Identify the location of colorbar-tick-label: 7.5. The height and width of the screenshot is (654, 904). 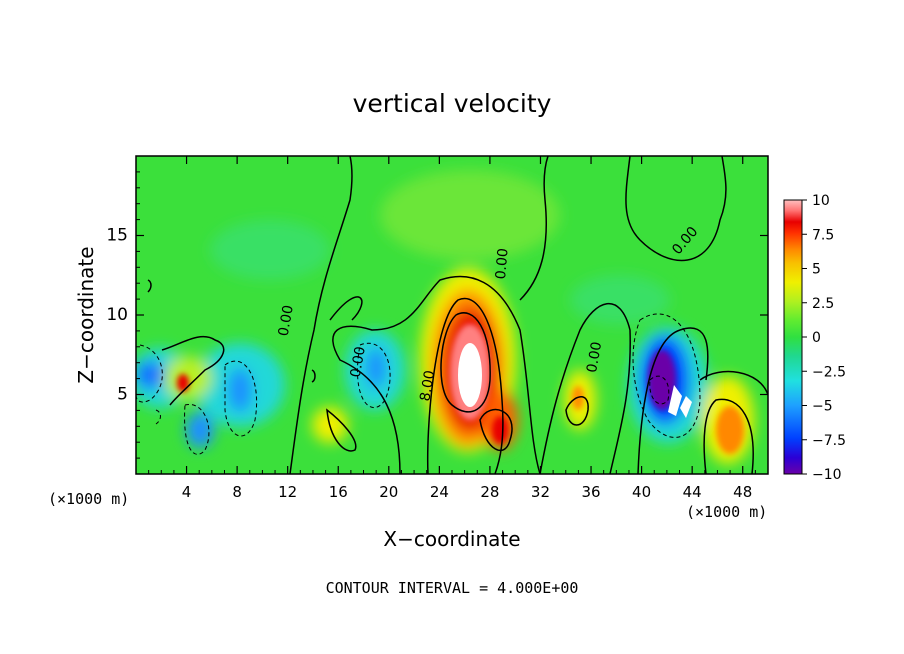
(823, 235).